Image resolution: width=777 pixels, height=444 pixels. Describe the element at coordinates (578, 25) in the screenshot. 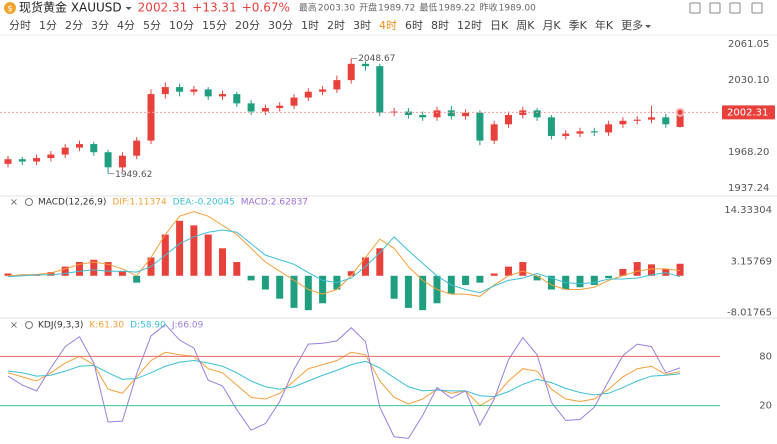

I see `timeframe-tab: 季K` at that location.